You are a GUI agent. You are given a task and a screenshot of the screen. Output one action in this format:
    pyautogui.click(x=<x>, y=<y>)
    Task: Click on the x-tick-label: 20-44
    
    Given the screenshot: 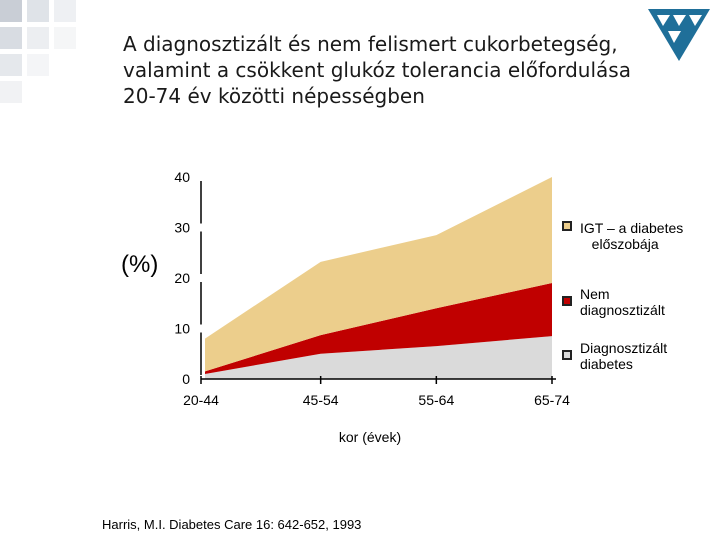 What is the action you would take?
    pyautogui.click(x=201, y=400)
    